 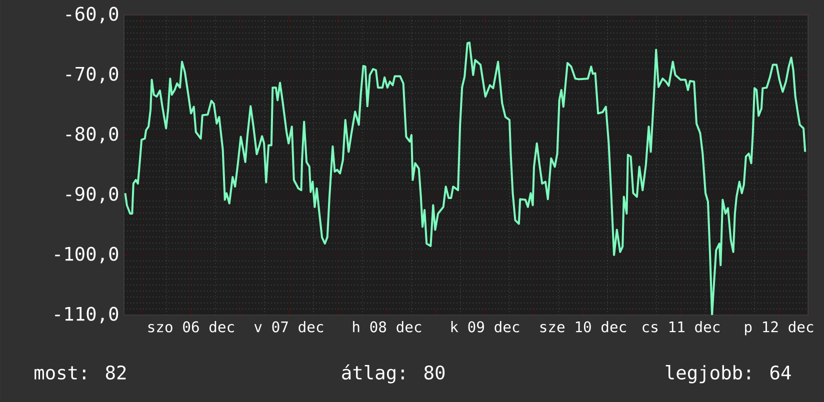 What do you see at coordinates (86, 315) in the screenshot?
I see `y-tick-label: -110,0` at bounding box center [86, 315].